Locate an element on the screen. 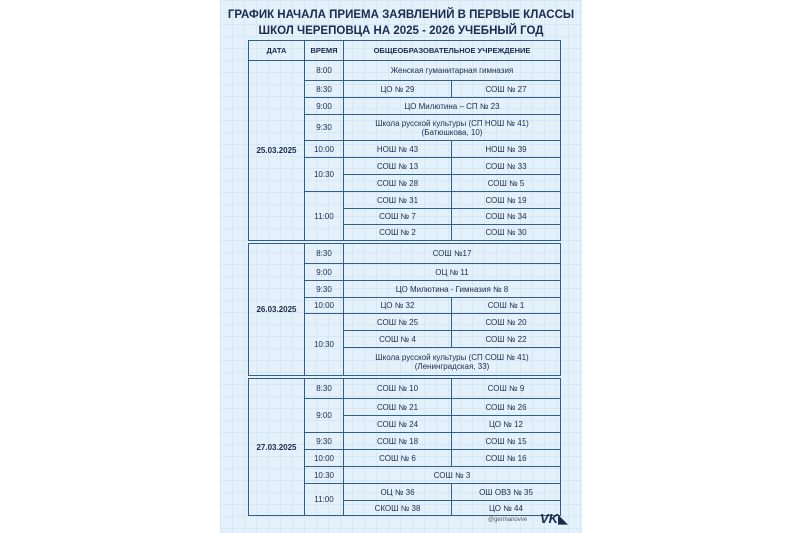 This screenshot has width=800, height=533. institution-cell: ЦО Милютина – СП № 23 is located at coordinates (452, 106).